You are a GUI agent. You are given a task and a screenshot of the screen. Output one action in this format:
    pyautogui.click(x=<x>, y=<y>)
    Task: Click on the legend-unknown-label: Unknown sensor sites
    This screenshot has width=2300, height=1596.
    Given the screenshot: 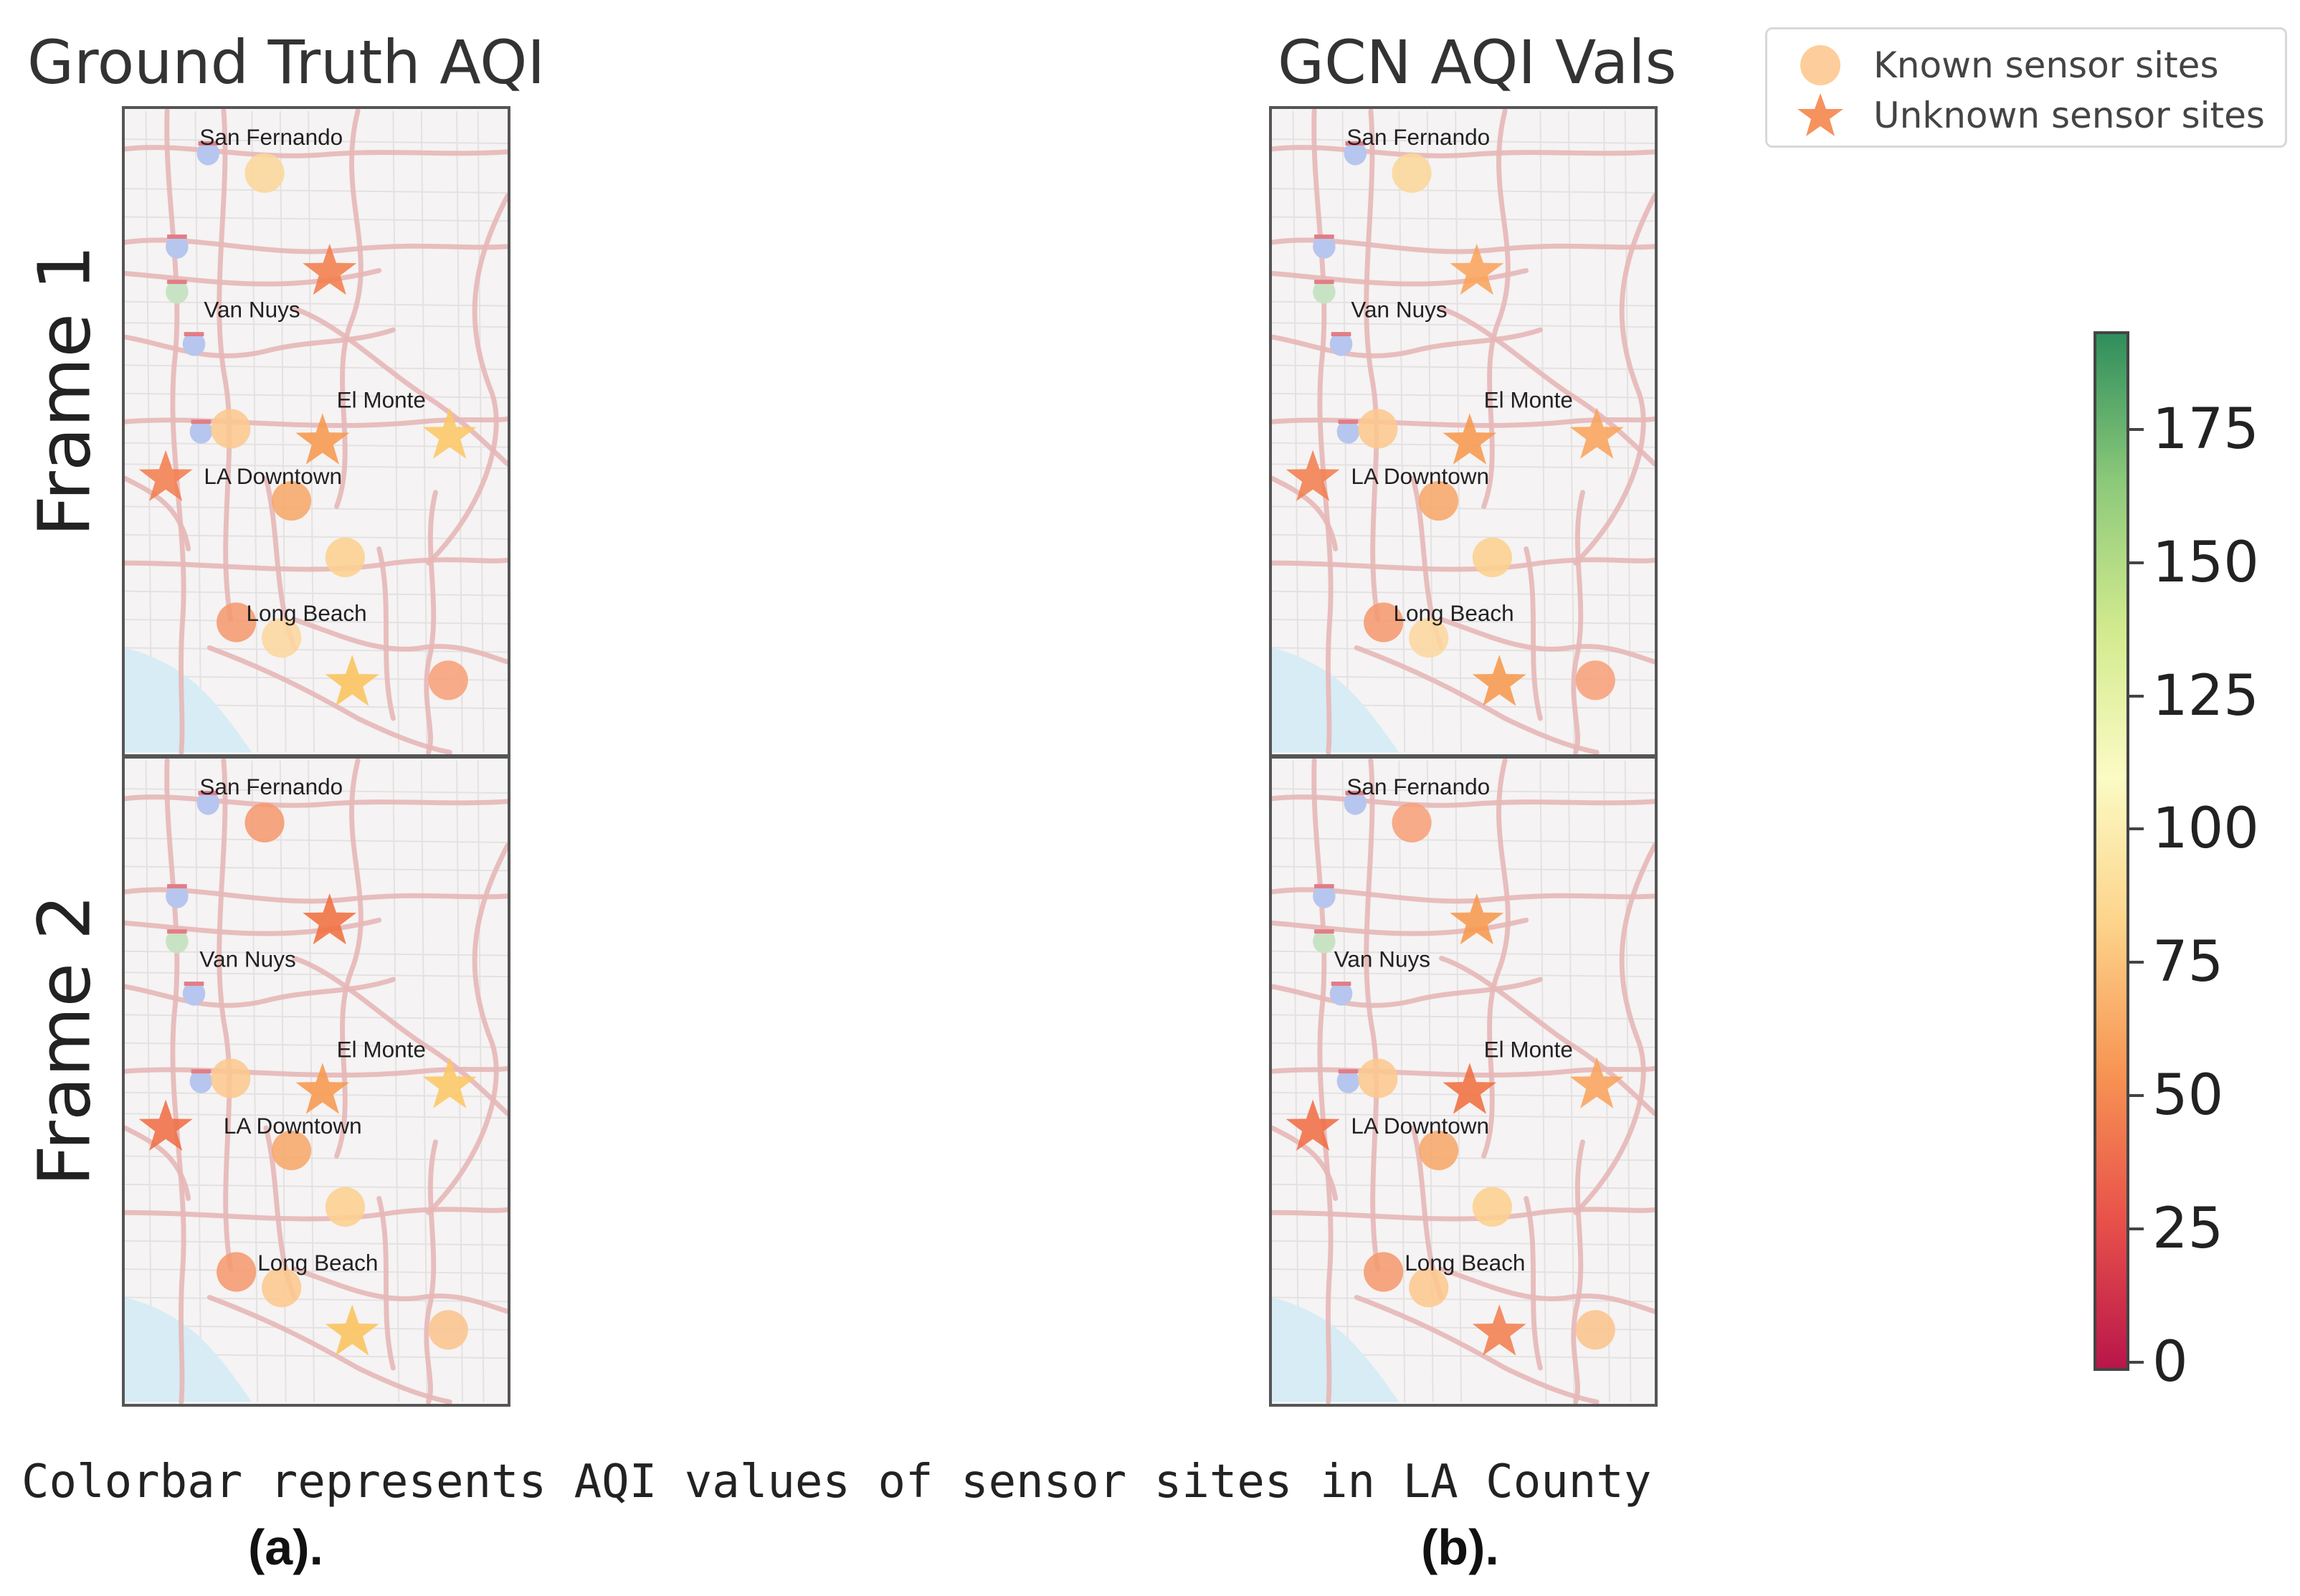 What is the action you would take?
    pyautogui.click(x=2069, y=115)
    